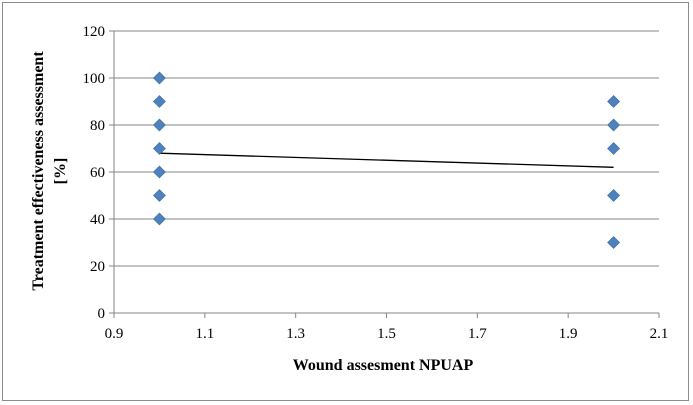  What do you see at coordinates (102, 314) in the screenshot?
I see `y-tick-label: 0` at bounding box center [102, 314].